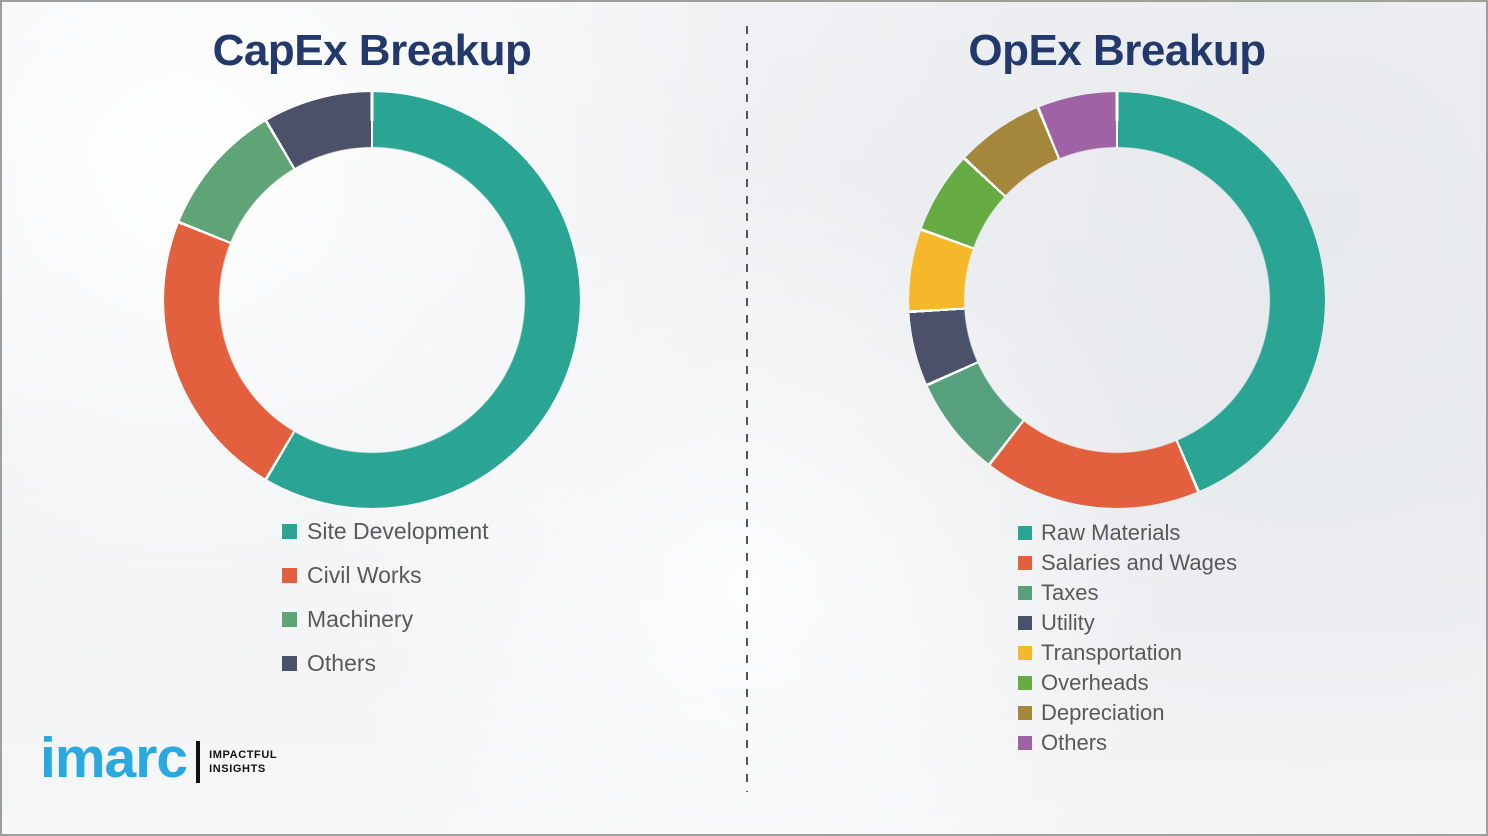 Image resolution: width=1488 pixels, height=836 pixels. What do you see at coordinates (1112, 652) in the screenshot?
I see `legend-label: Transportation` at bounding box center [1112, 652].